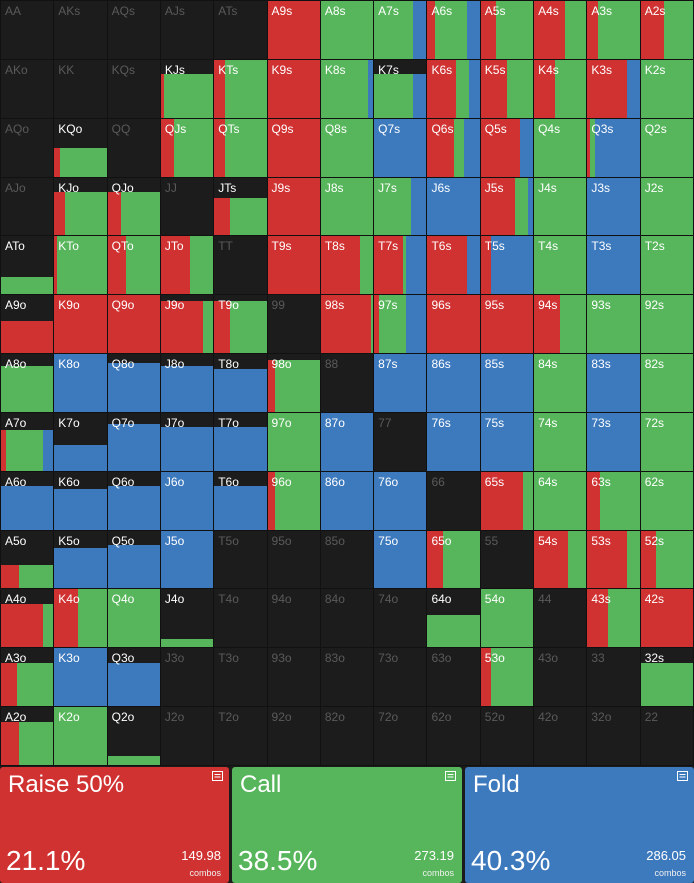  I want to click on hand-cell-64o: 64o, so click(453, 618).